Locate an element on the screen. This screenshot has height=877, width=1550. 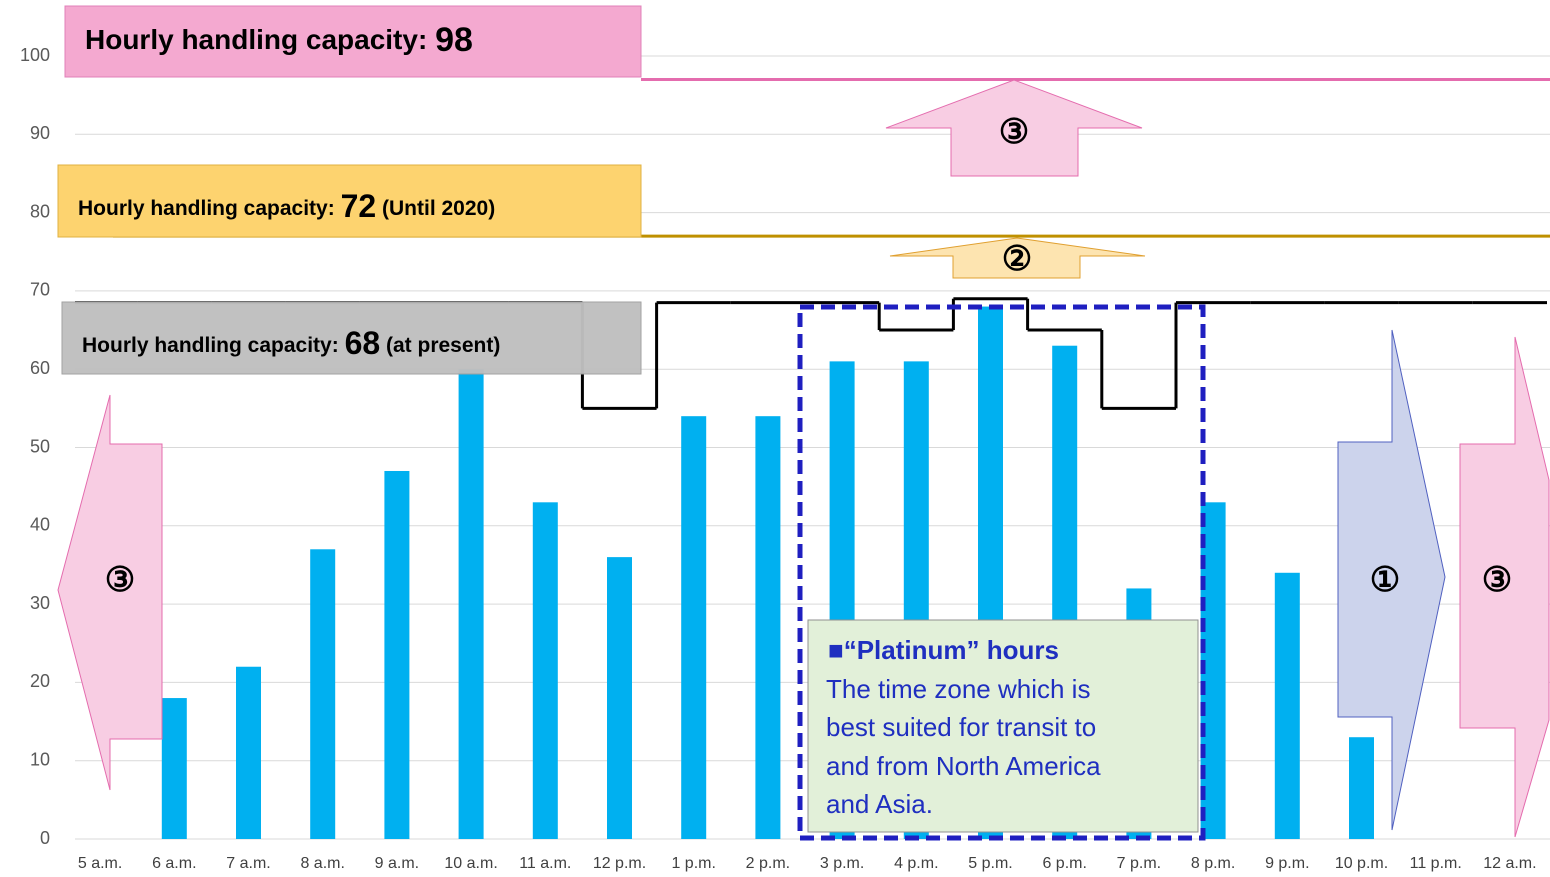
x-tick-label: 12 a.m. is located at coordinates (1509, 863).